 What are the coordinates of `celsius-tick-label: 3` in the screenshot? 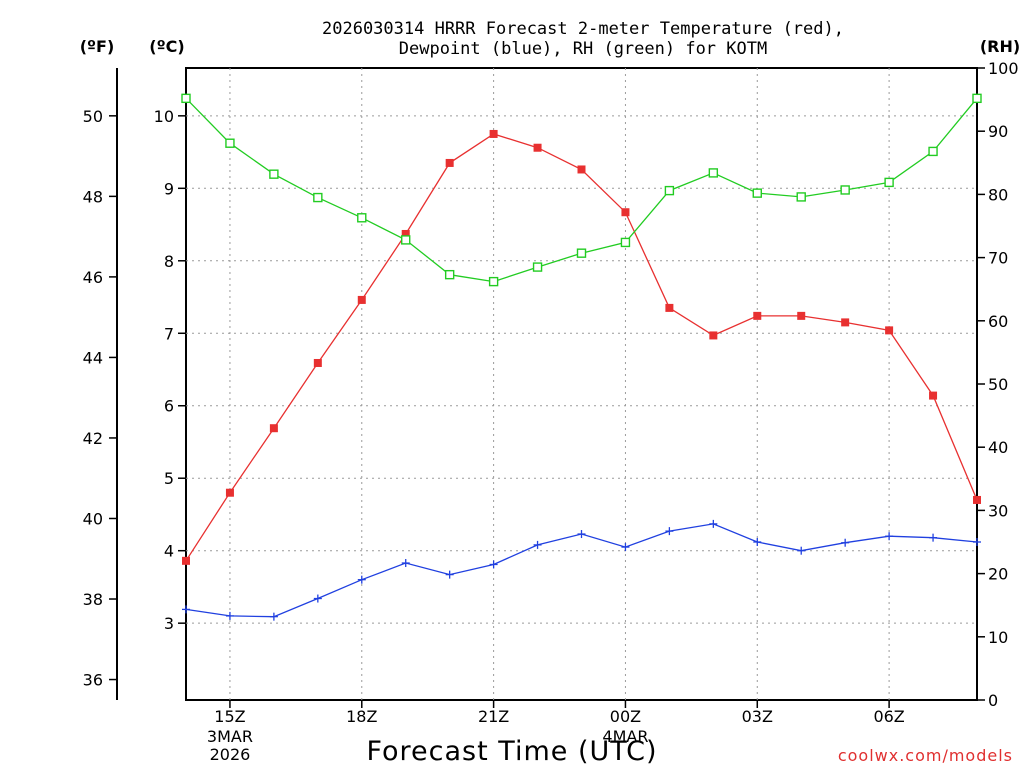 It's located at (169, 623).